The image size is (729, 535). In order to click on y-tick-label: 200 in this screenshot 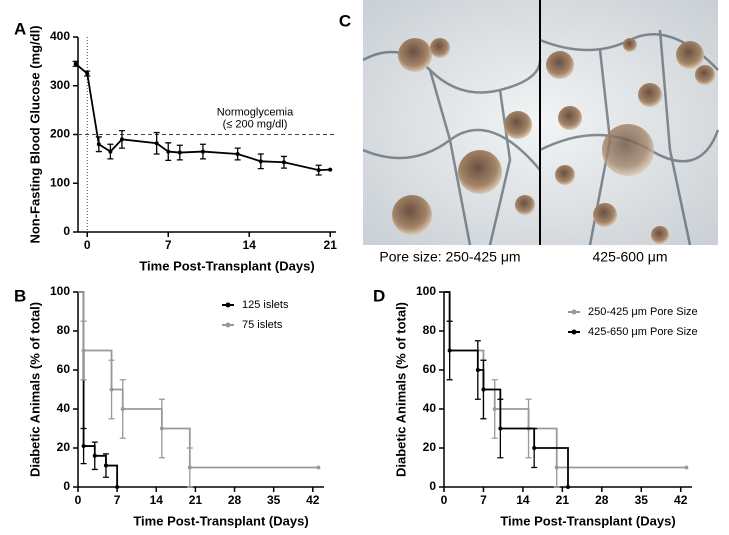, I will do `click(60, 134)`.